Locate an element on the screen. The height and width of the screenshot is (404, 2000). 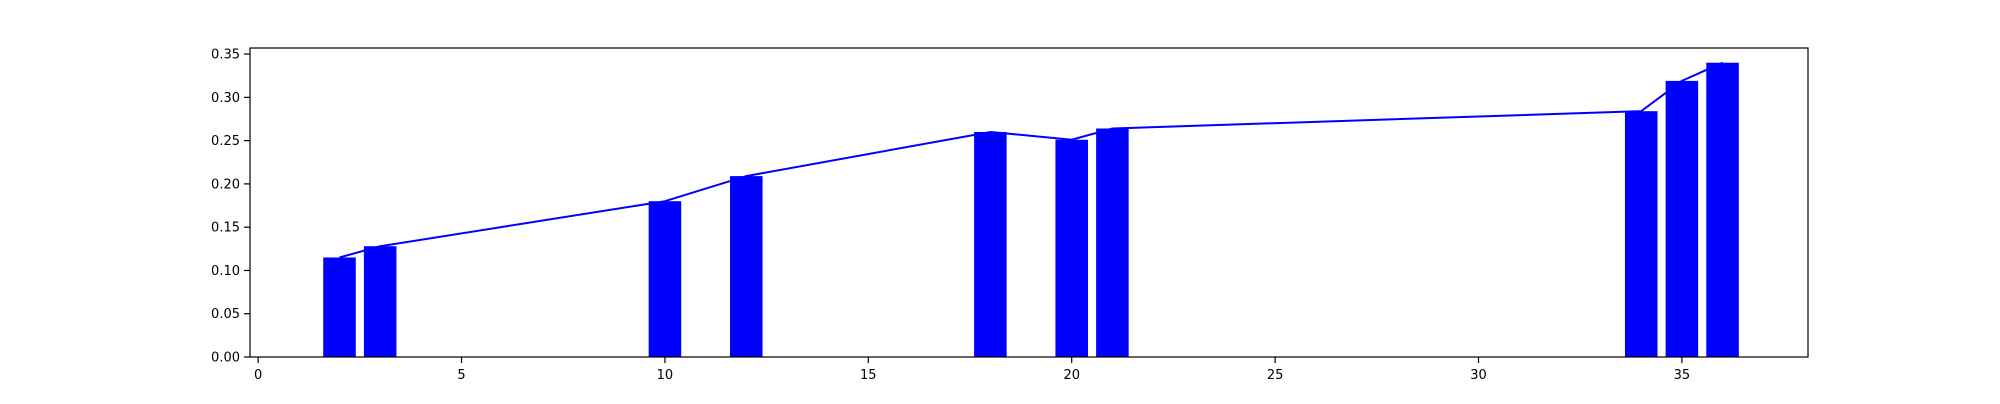
x-tick-label: 30 is located at coordinates (1478, 375).